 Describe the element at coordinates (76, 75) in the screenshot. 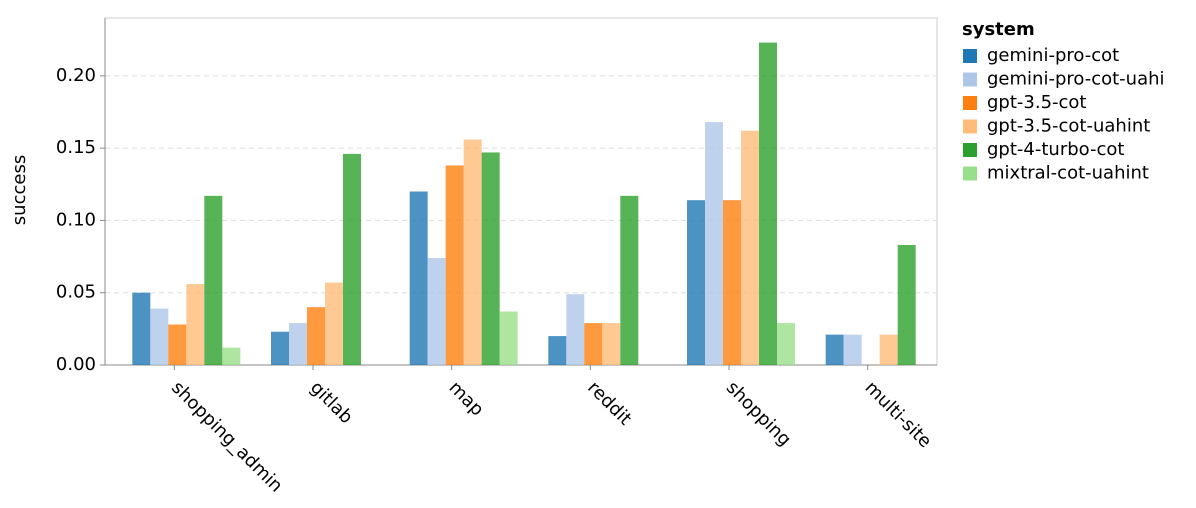

I see `y-tick-label: 0.20` at that location.